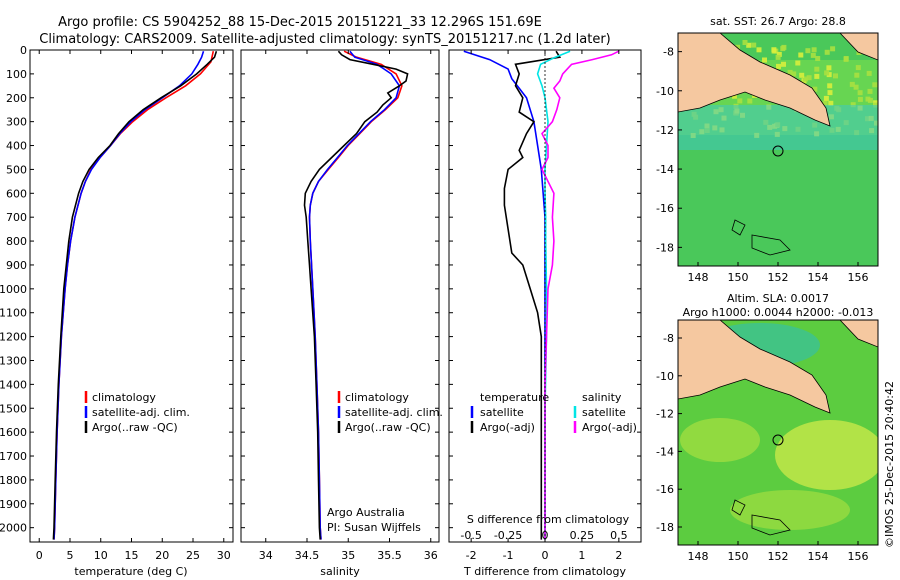 This screenshot has width=900, height=580. Describe the element at coordinates (698, 277) in the screenshot. I see `map-x-tick-label: 148` at that location.